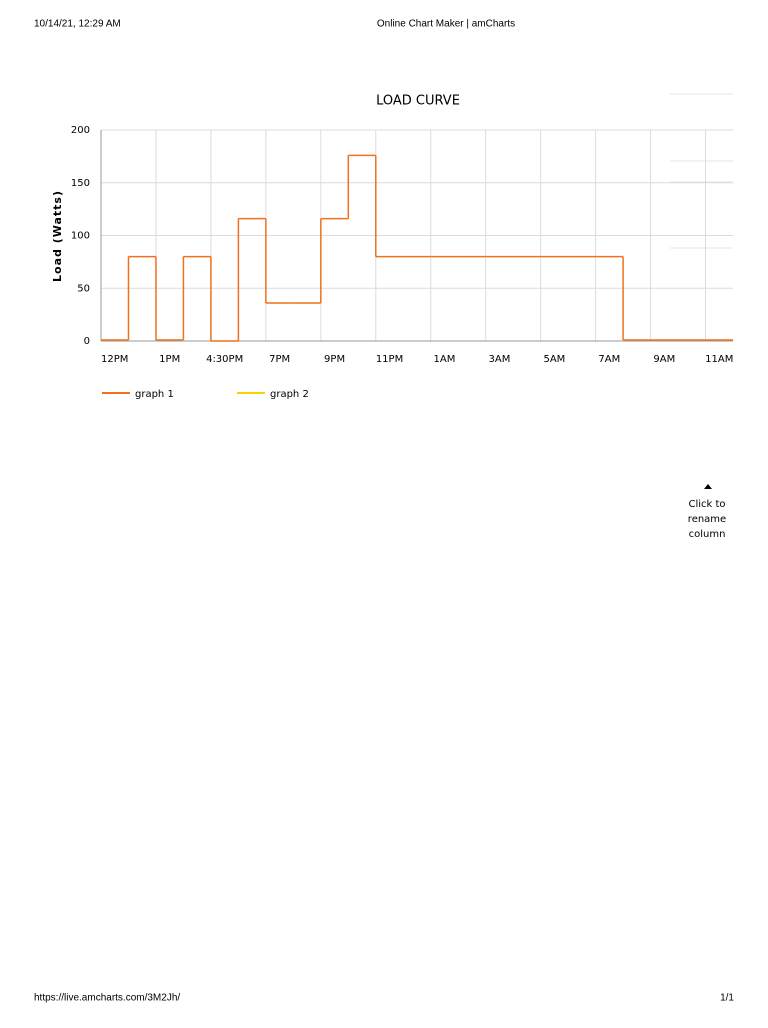 The height and width of the screenshot is (1028, 768). Describe the element at coordinates (80, 236) in the screenshot. I see `y-tick-label: 100` at that location.